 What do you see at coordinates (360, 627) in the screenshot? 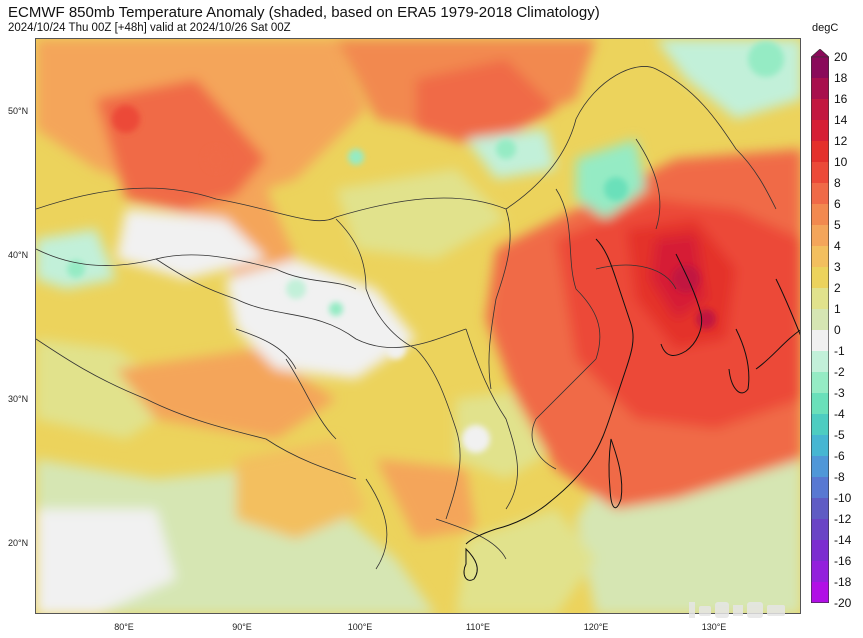
I see `lon-label-100e: 100°E` at bounding box center [360, 627].